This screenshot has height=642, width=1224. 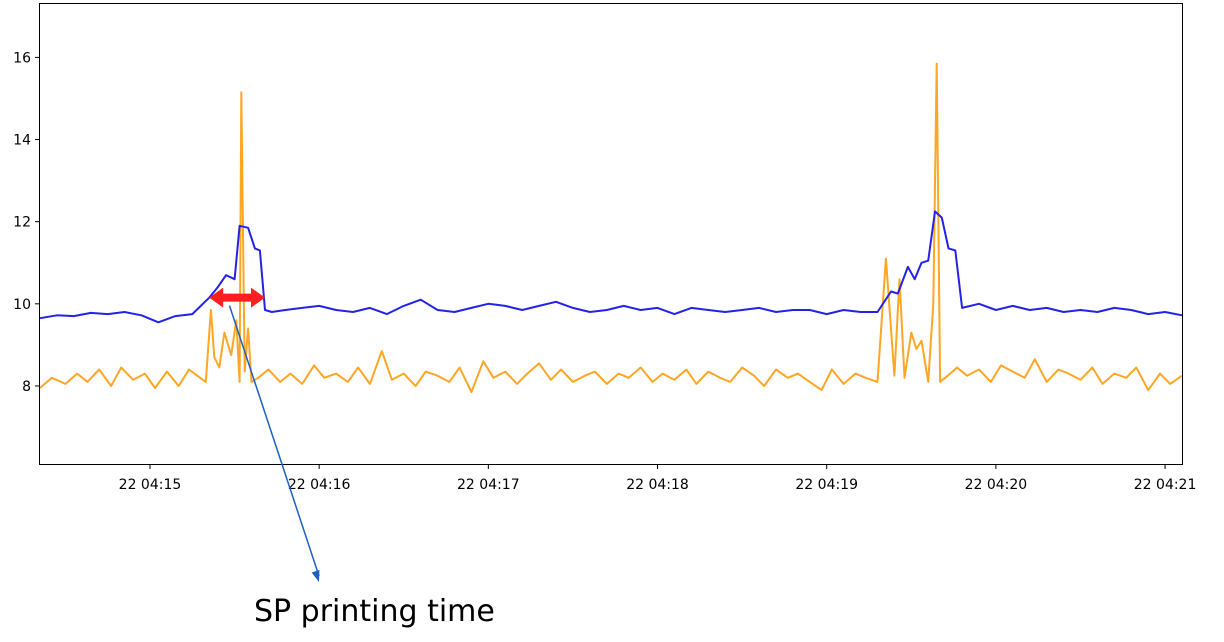 I want to click on x-tick-label-6: 22 04:21, so click(x=1165, y=485).